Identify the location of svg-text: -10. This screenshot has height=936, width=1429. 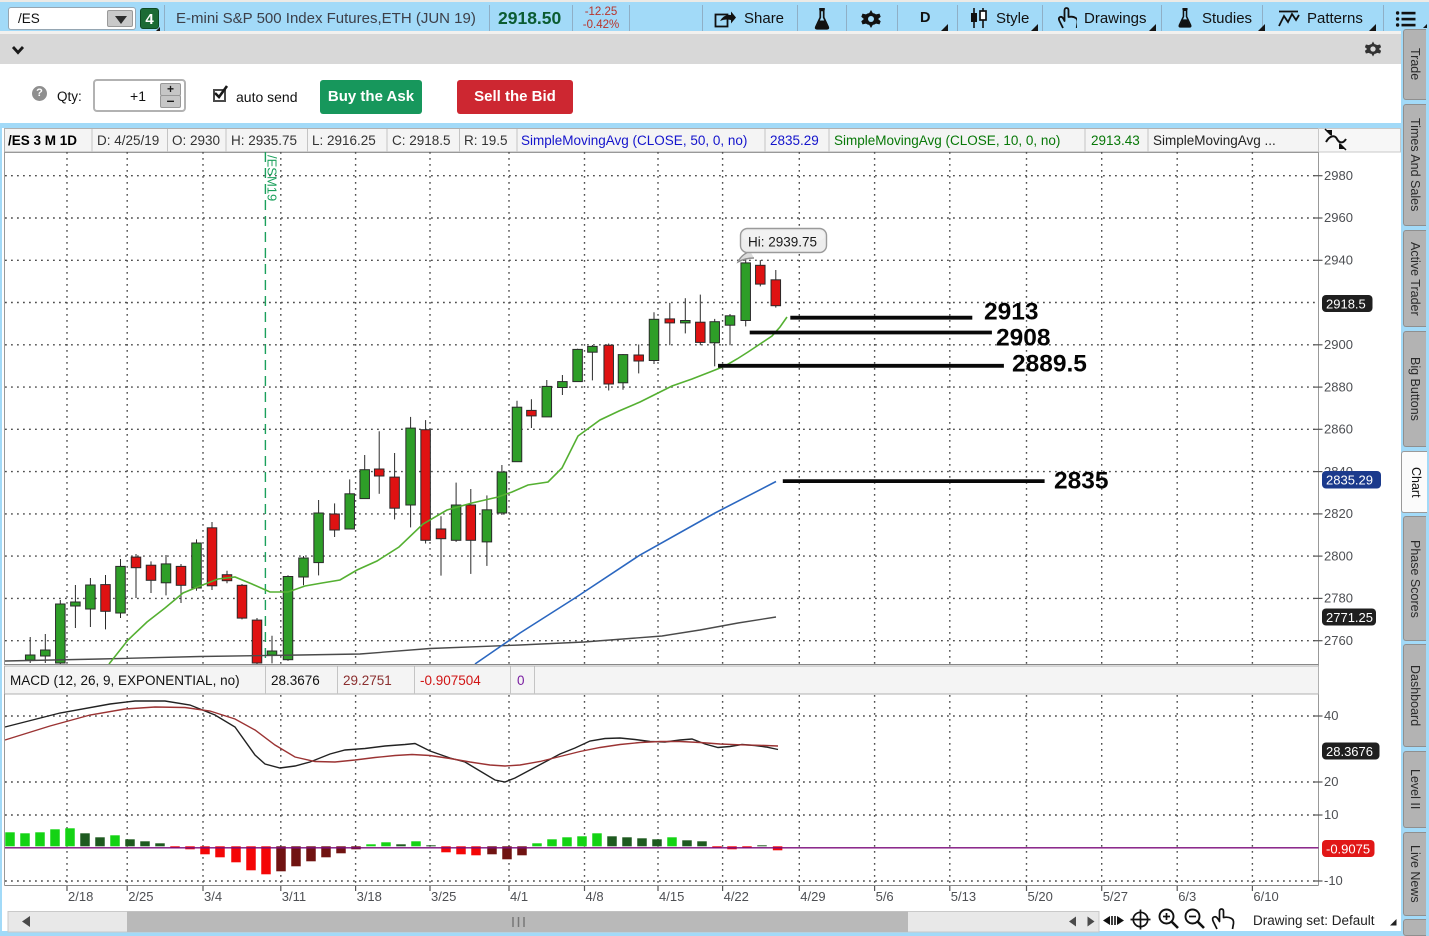
(1333, 880).